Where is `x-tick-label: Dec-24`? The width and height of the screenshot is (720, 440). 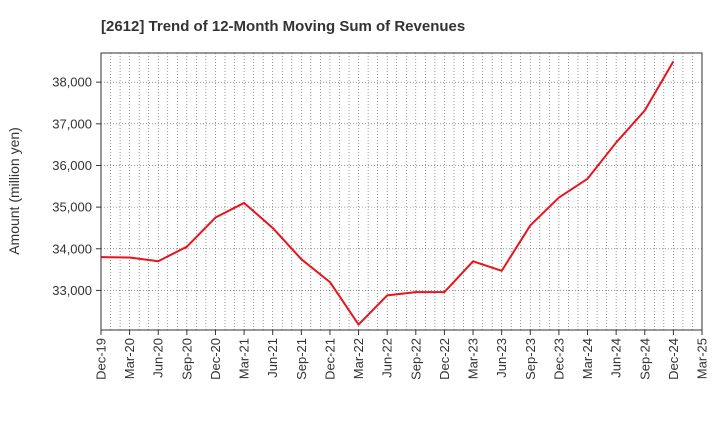
x-tick-label: Dec-24 is located at coordinates (673, 359).